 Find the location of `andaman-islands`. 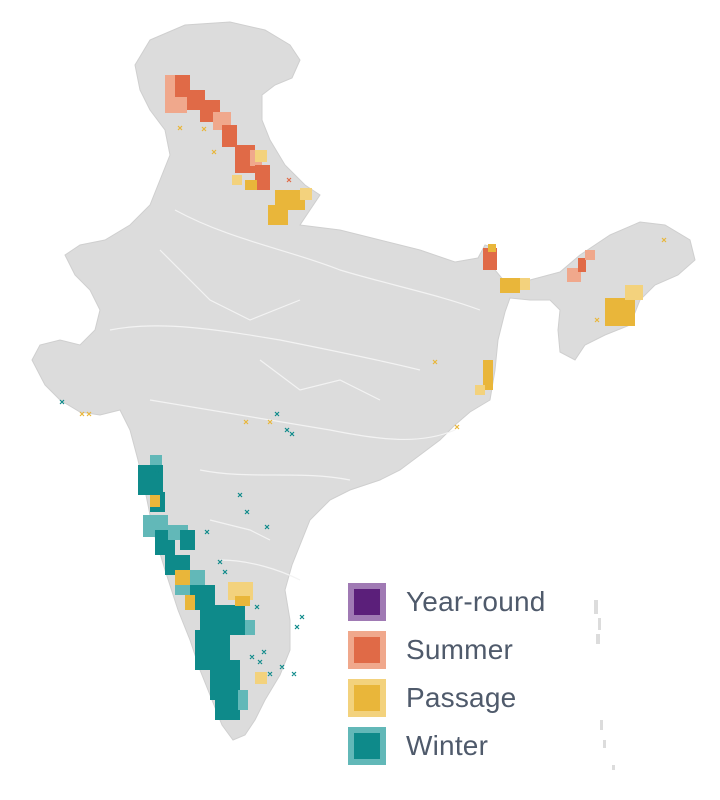

andaman-islands is located at coordinates (604, 685).